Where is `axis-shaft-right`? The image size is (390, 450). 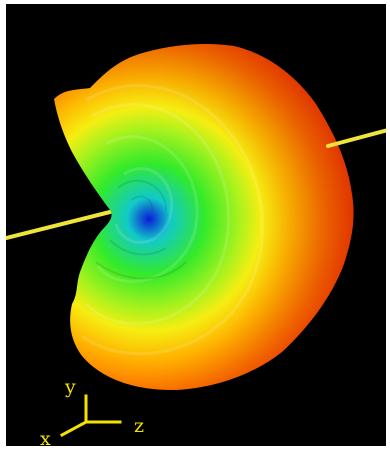
axis-shaft-right is located at coordinates (356, 138).